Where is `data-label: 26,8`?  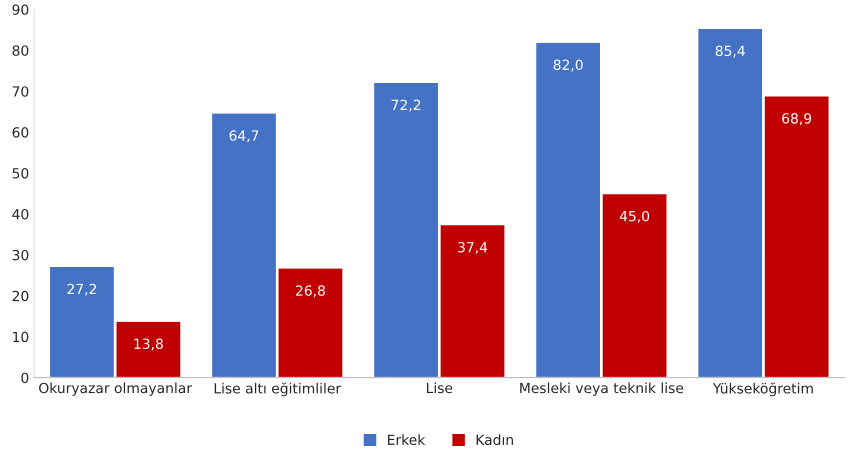
data-label: 26,8 is located at coordinates (310, 291).